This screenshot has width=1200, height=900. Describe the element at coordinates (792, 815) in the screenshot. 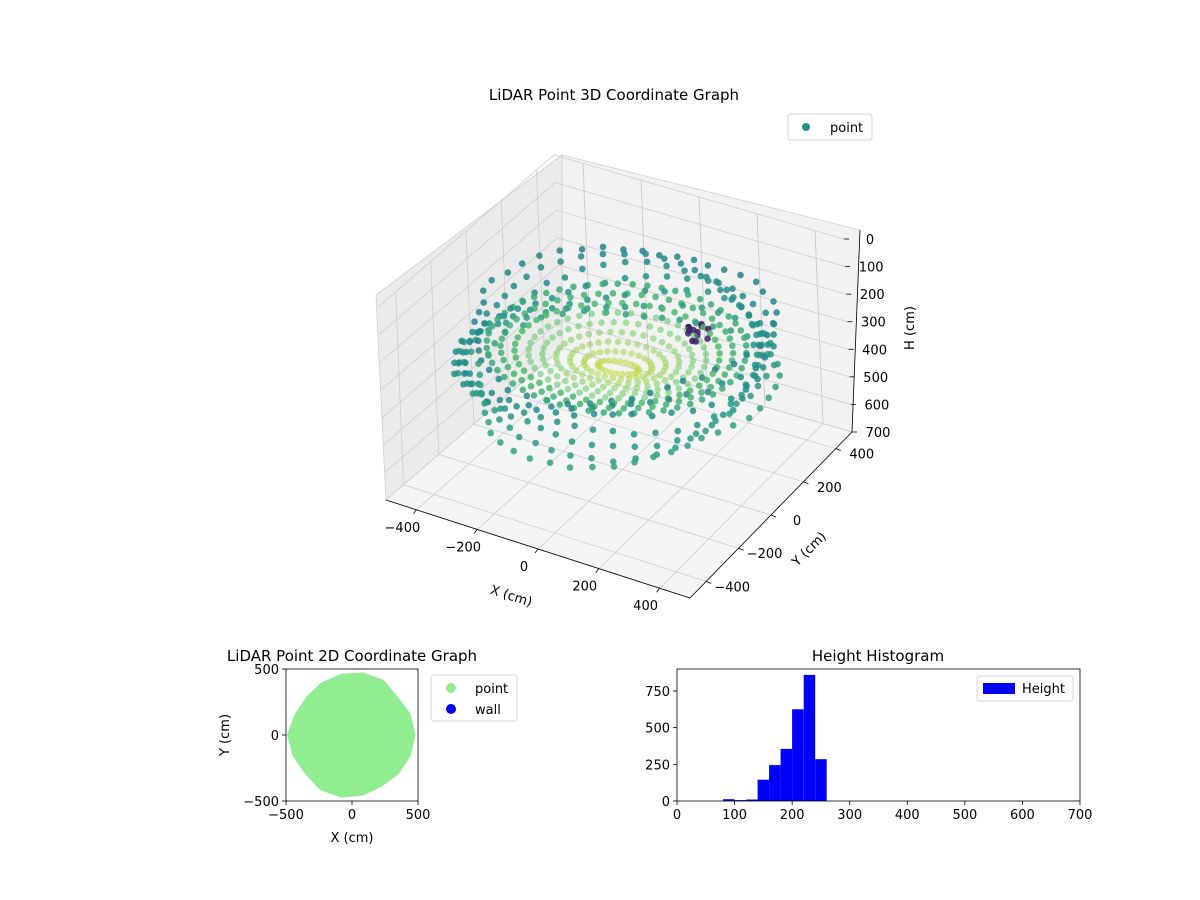

I see `x-tick-label-hist: 200` at that location.